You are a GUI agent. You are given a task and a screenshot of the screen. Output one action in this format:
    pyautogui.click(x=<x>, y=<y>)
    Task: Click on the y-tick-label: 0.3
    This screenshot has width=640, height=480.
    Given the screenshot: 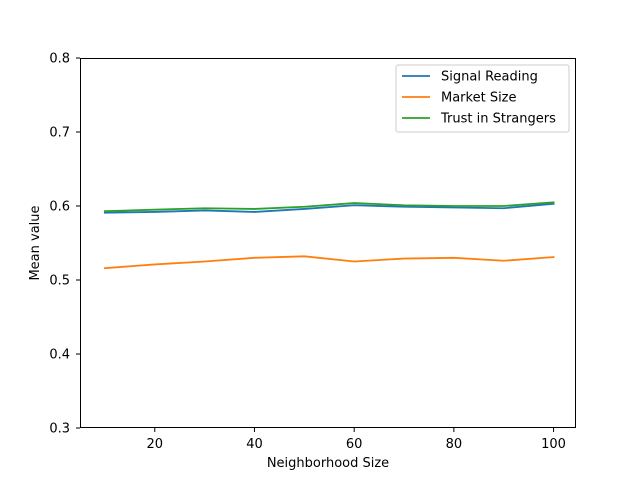 What is the action you would take?
    pyautogui.click(x=59, y=429)
    